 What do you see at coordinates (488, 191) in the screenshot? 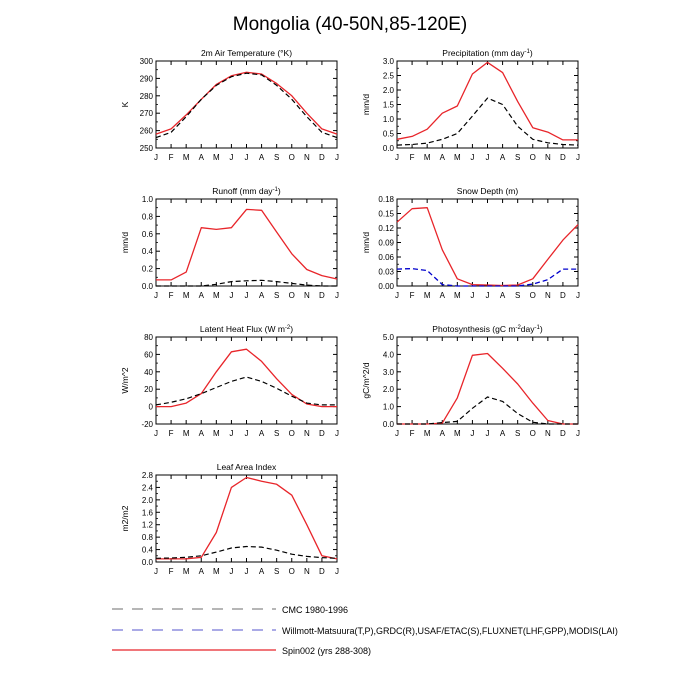
I see `panel-title: Snow Depth (m)` at bounding box center [488, 191].